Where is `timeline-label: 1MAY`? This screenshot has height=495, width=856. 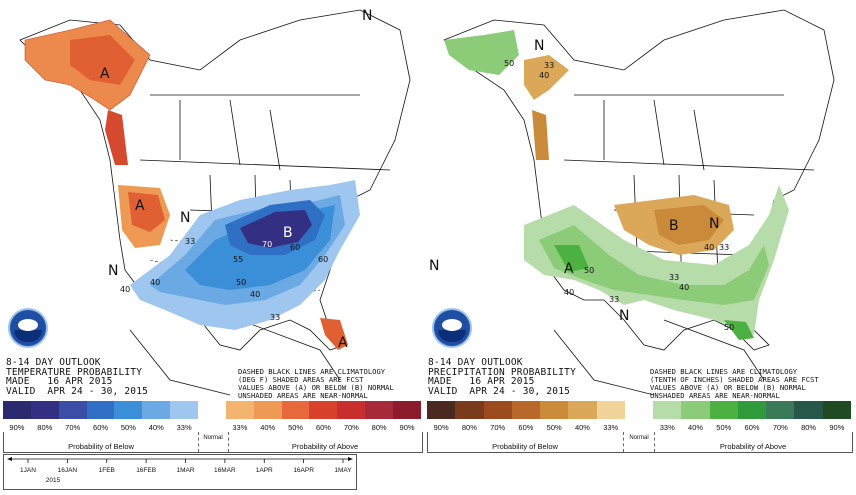
timeline-label: 1MAY is located at coordinates (343, 470).